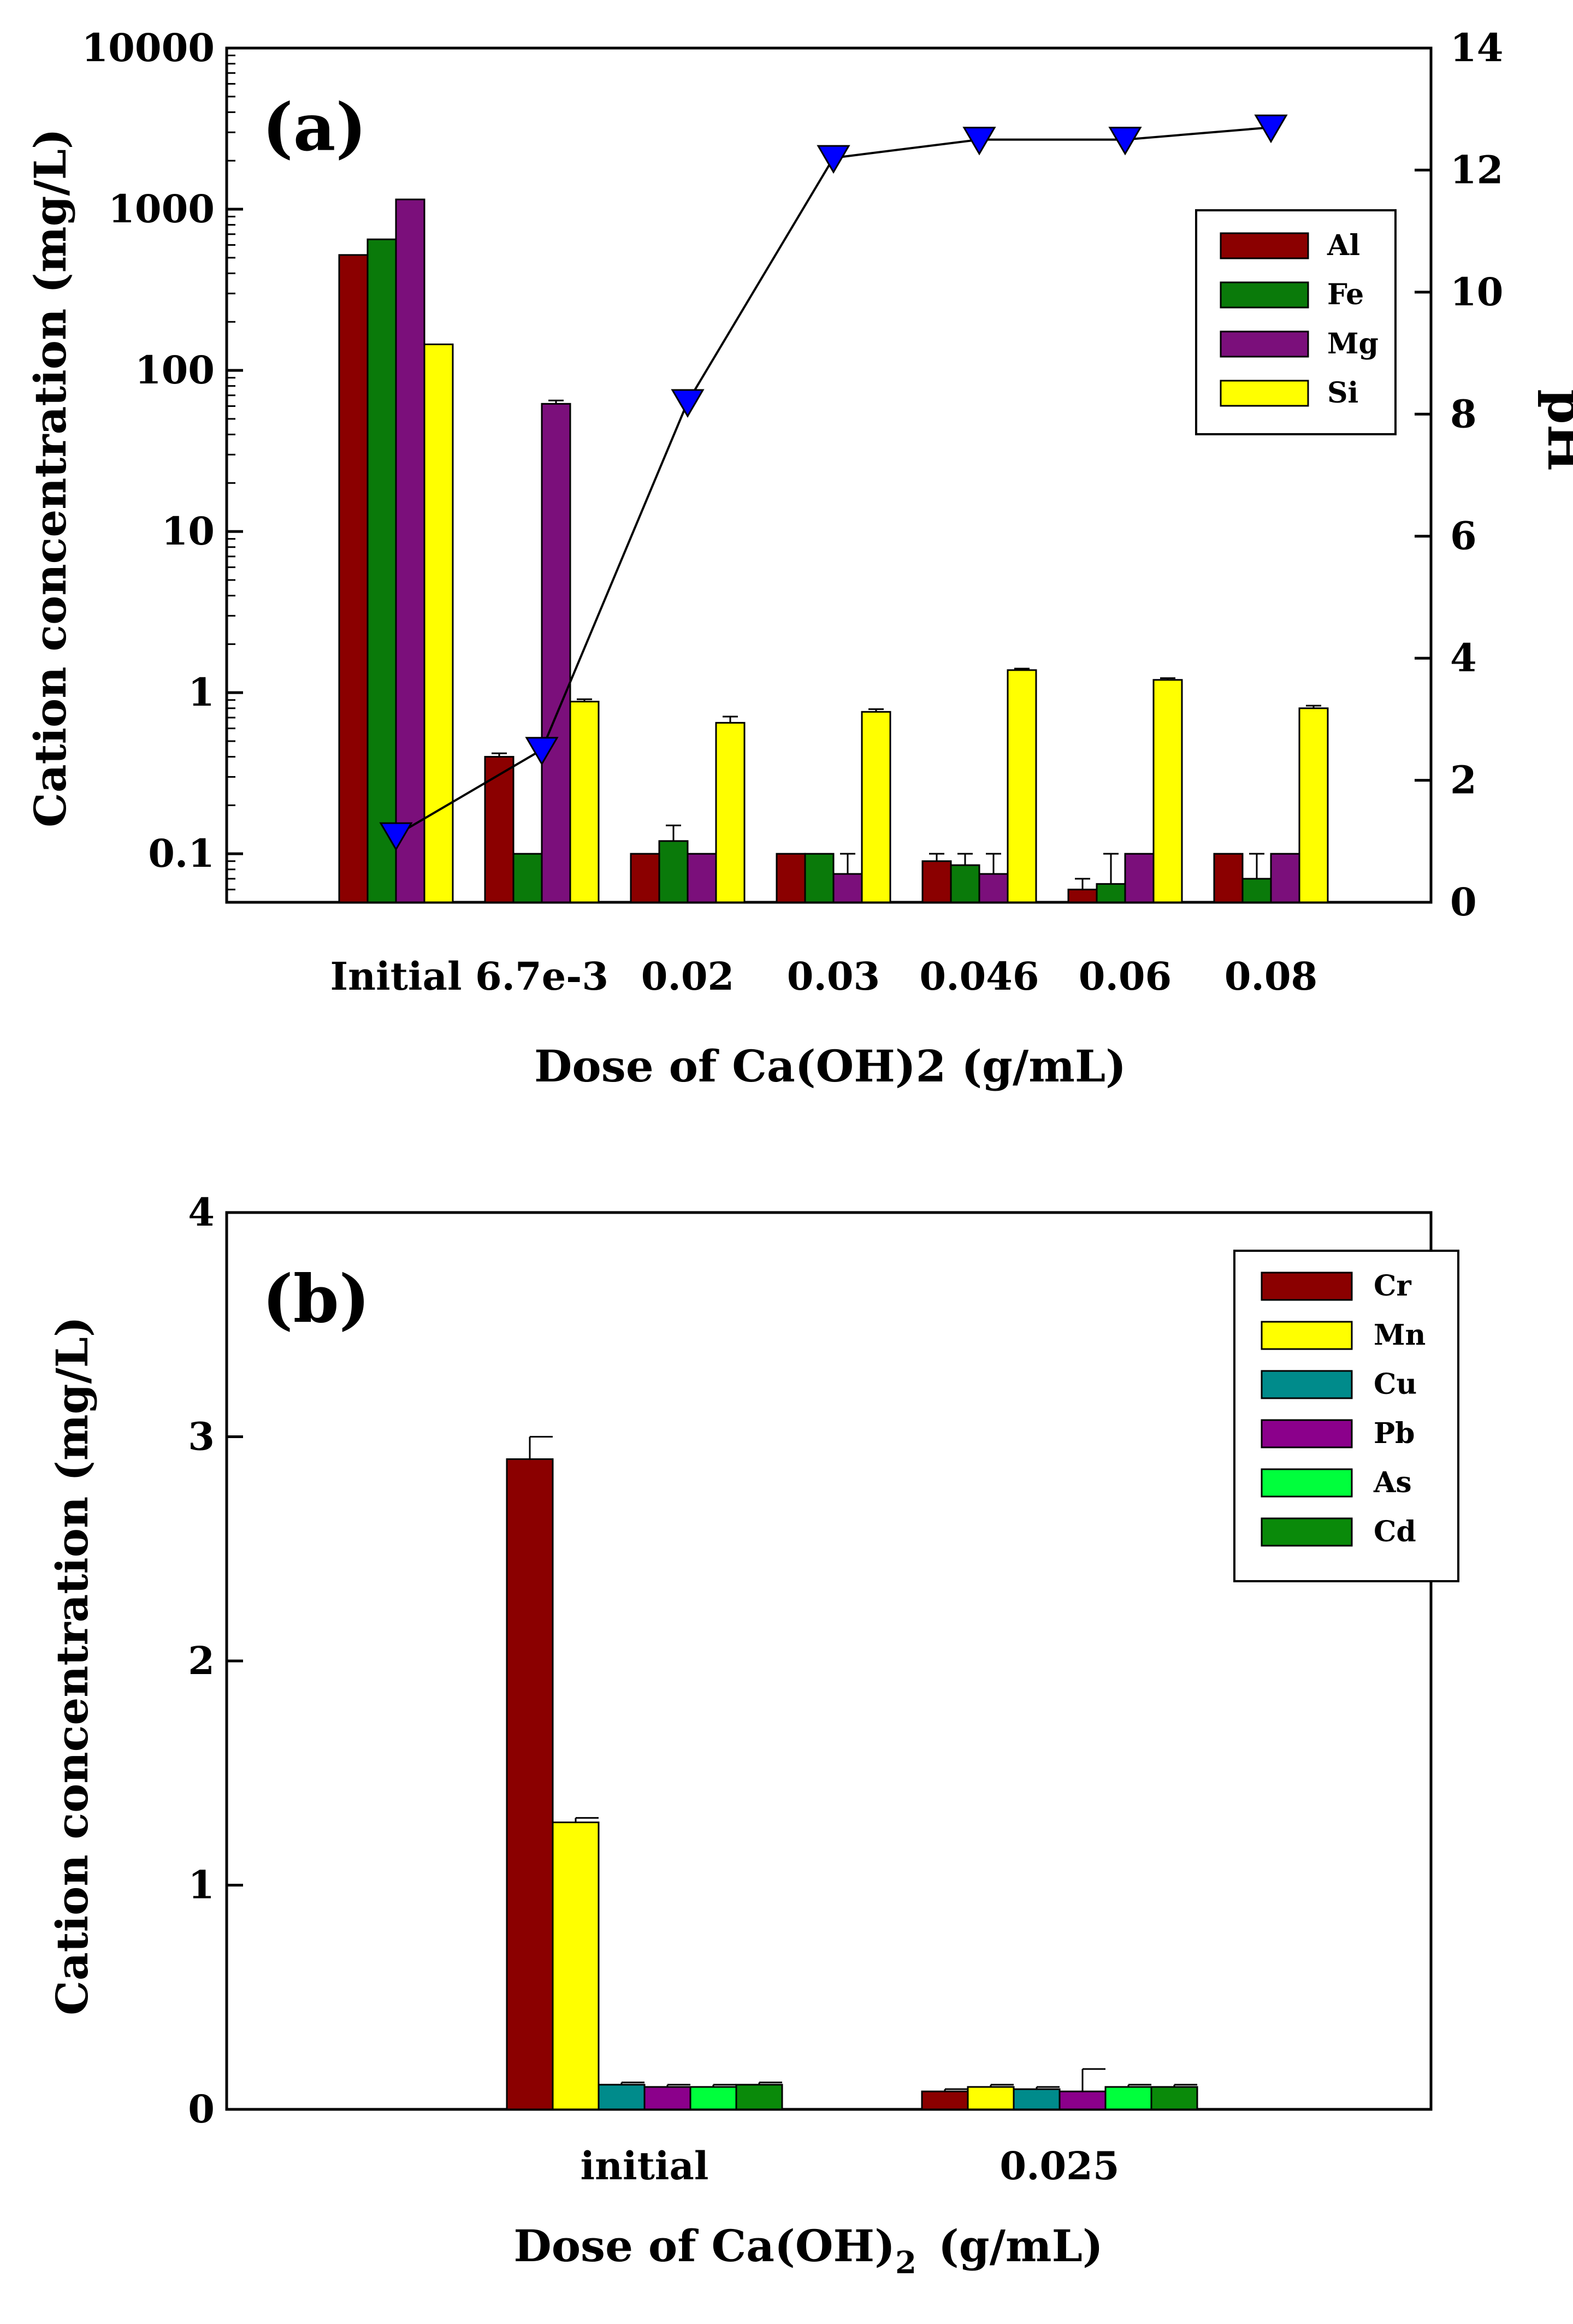  What do you see at coordinates (1125, 977) in the screenshot?
I see `panel-a-x-tick-label: 0.06` at bounding box center [1125, 977].